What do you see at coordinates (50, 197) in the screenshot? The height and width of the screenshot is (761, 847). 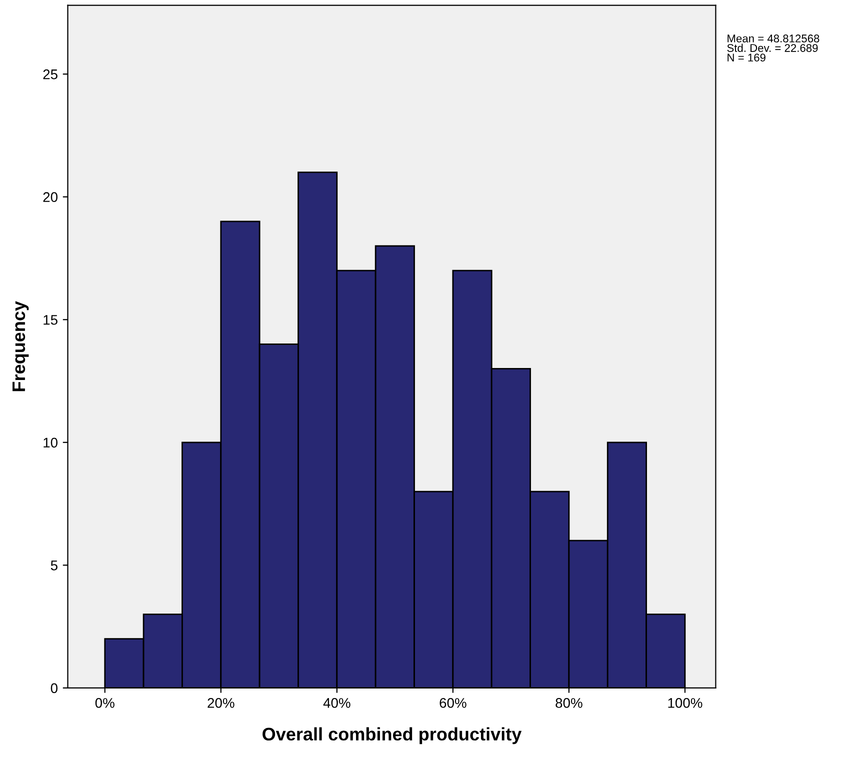 I see `y-tick-label: 20` at bounding box center [50, 197].